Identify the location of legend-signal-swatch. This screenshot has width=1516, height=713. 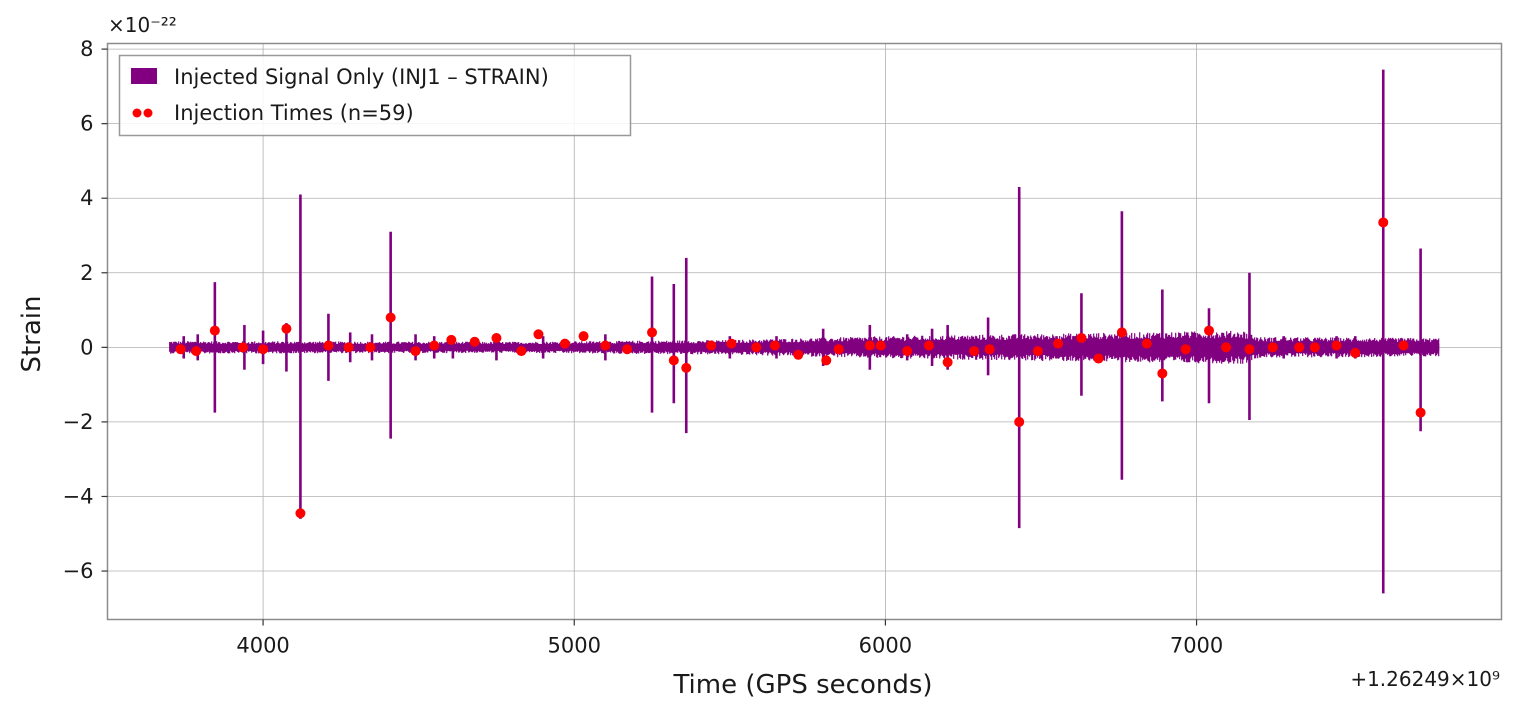
(144, 76).